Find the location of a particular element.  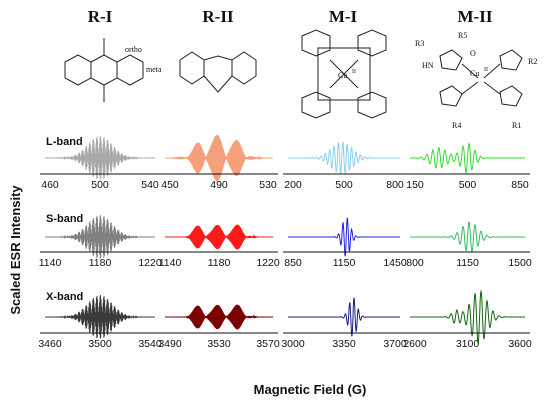

label-hn: HN is located at coordinates (428, 65).